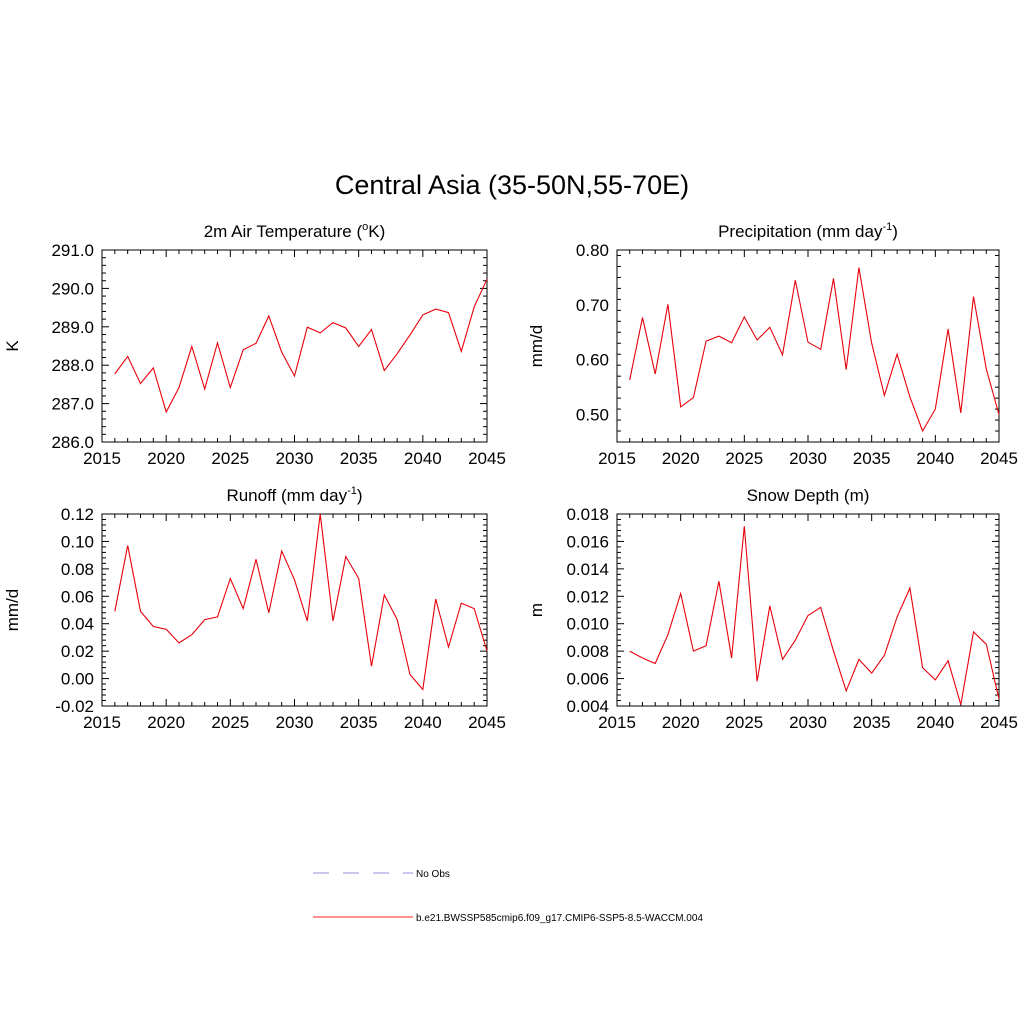 The height and width of the screenshot is (1024, 1024). I want to click on y-tick-label: 0.02, so click(77, 651).